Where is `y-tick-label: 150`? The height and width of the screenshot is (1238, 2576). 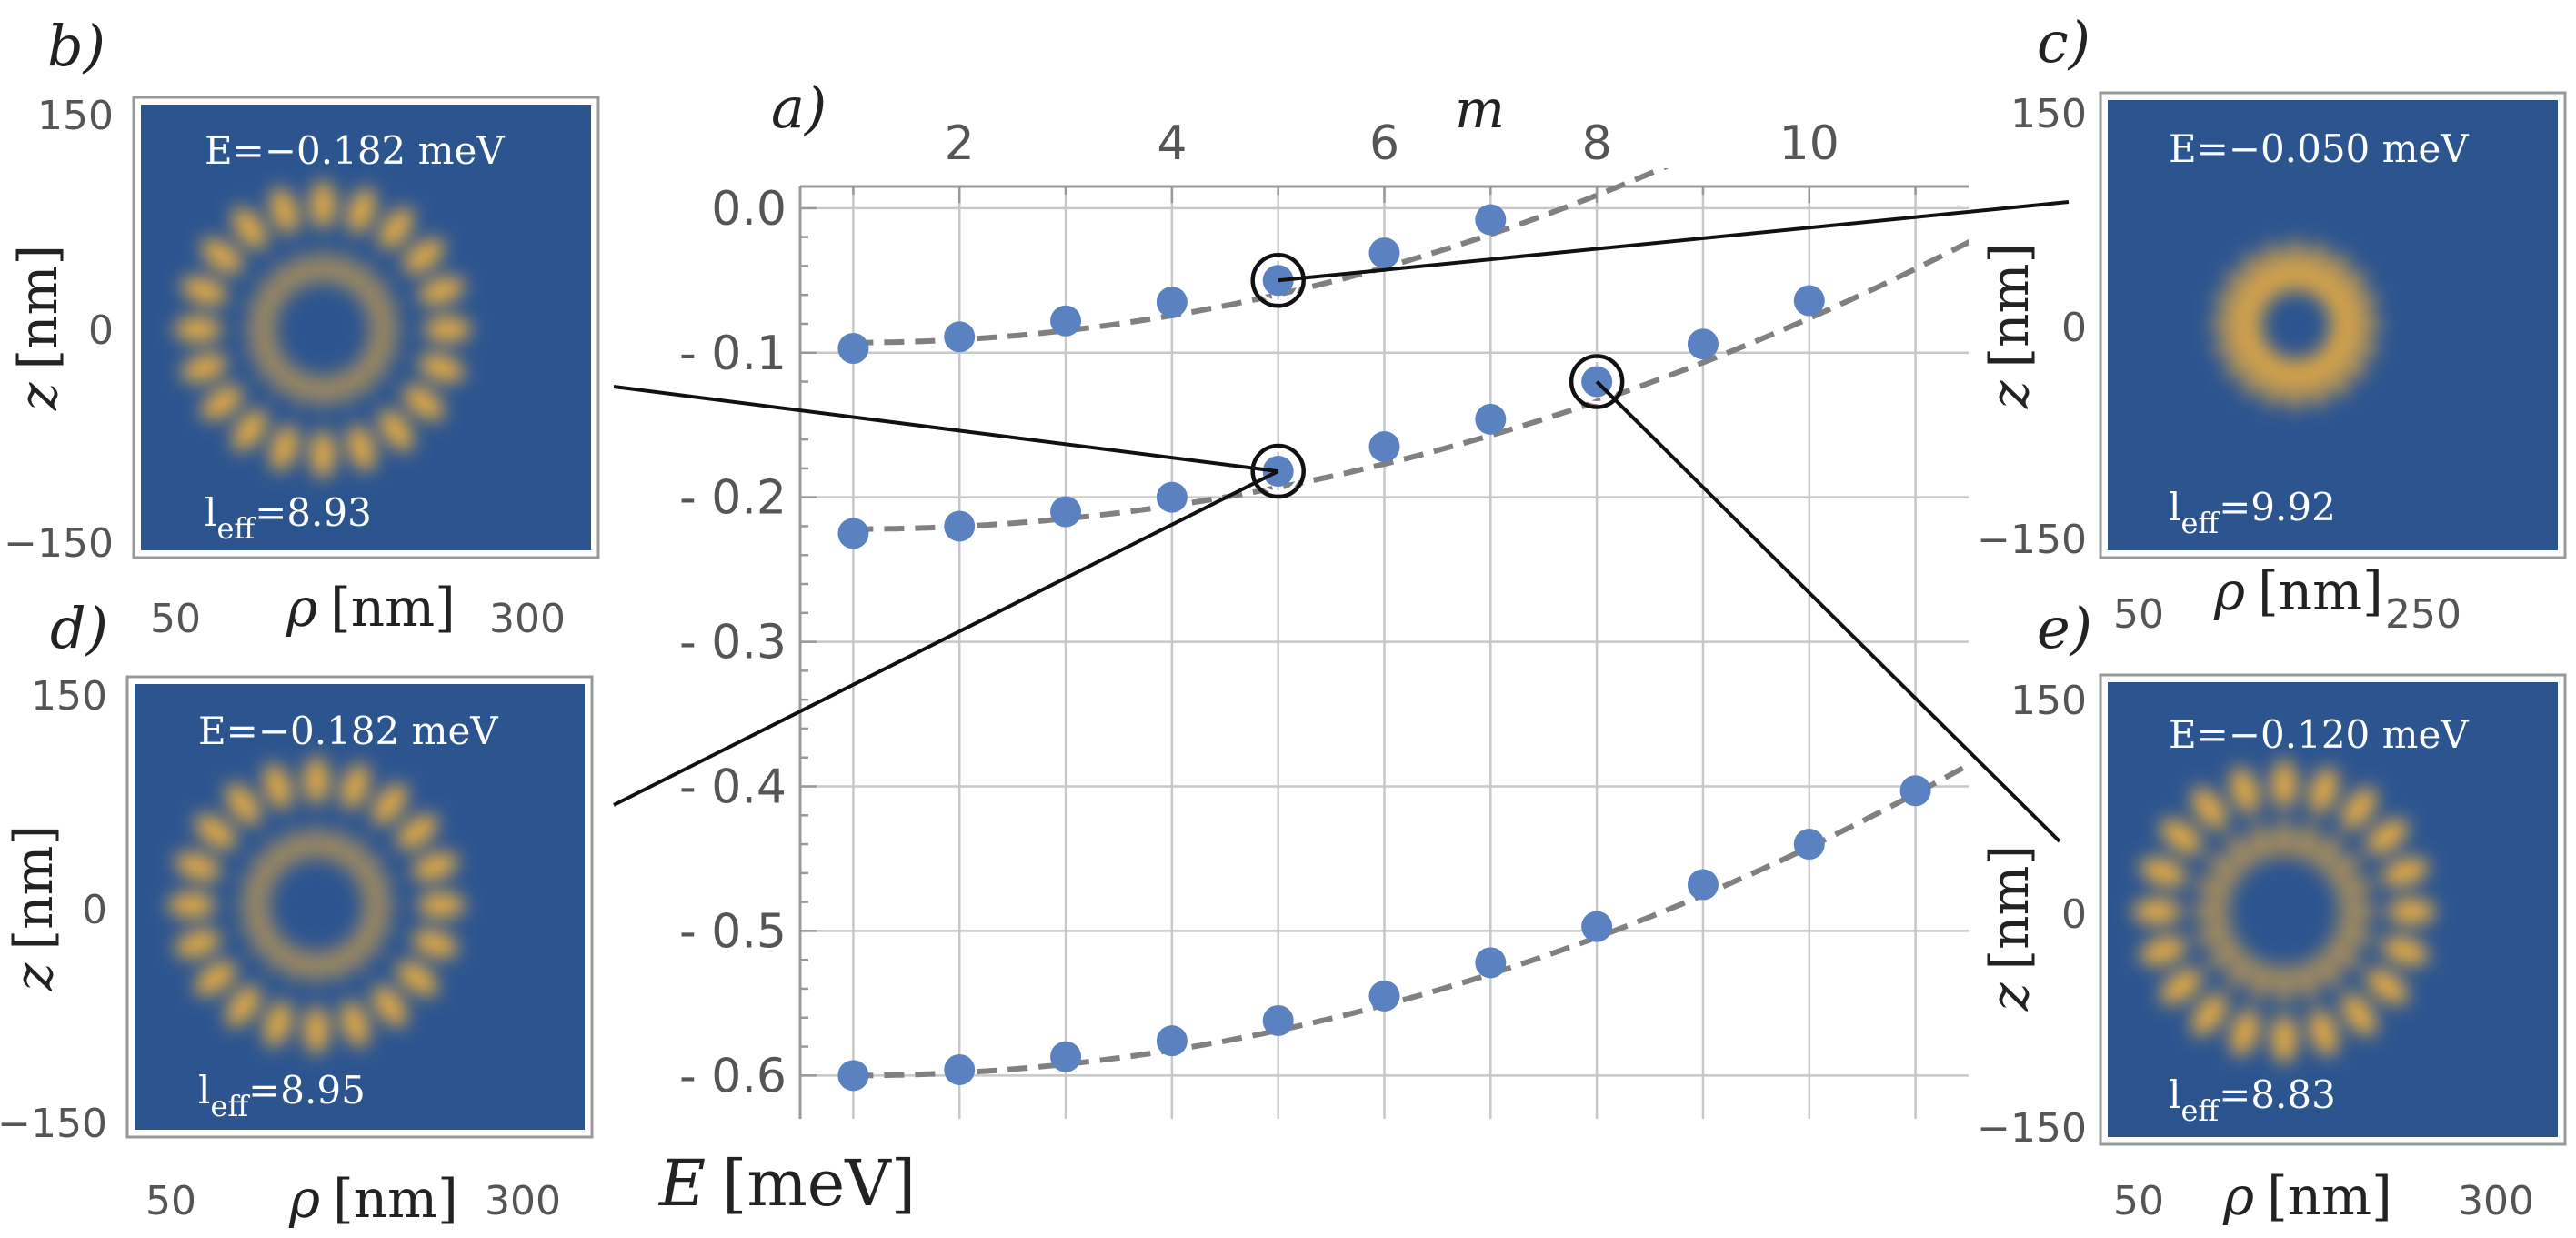 y-tick-label: 150 is located at coordinates (75, 116).